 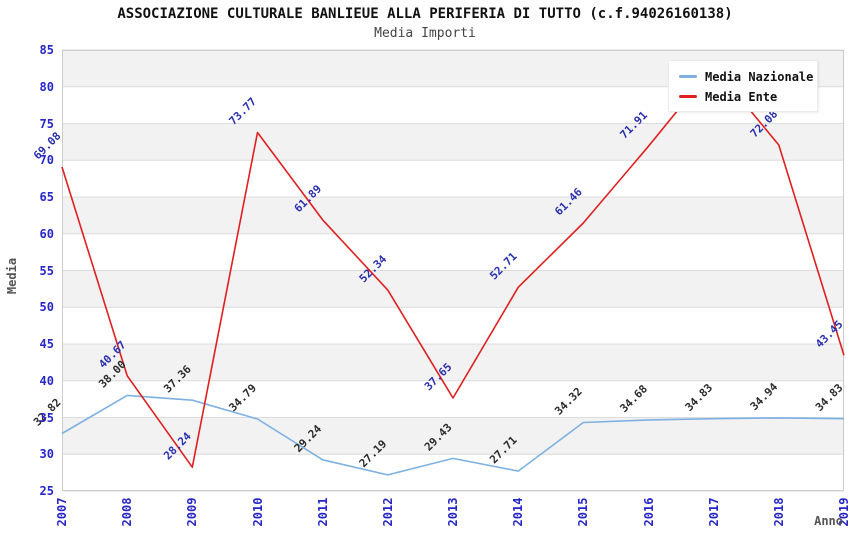 I want to click on y-axis-tick-label: 75, so click(x=46, y=123).